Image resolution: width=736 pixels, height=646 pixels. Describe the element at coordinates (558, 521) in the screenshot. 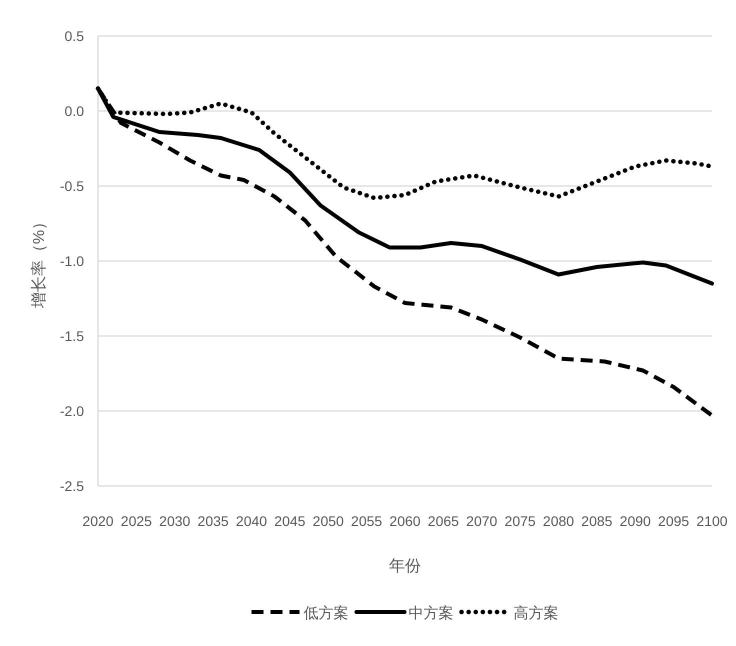

I see `x-tick-label: 2080` at that location.